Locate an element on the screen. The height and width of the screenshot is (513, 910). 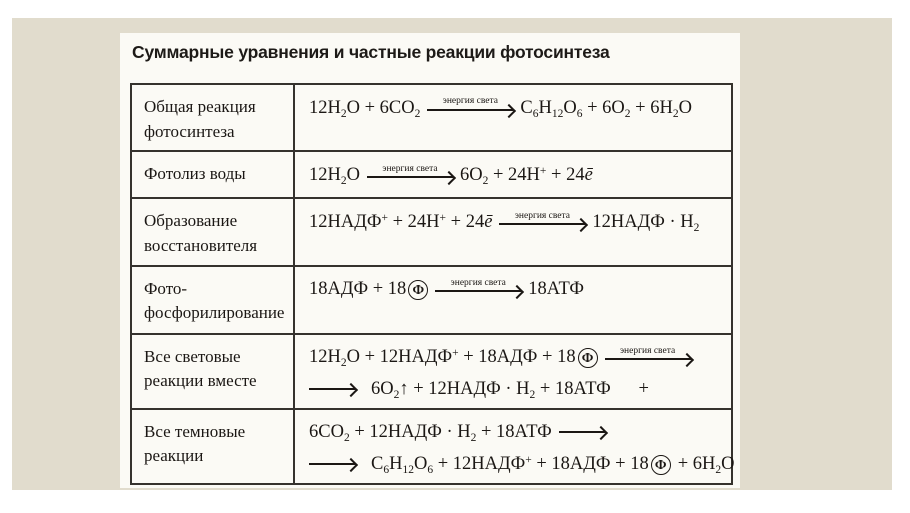
reaction-name-cell: Фотолиз воды is located at coordinates (213, 175).